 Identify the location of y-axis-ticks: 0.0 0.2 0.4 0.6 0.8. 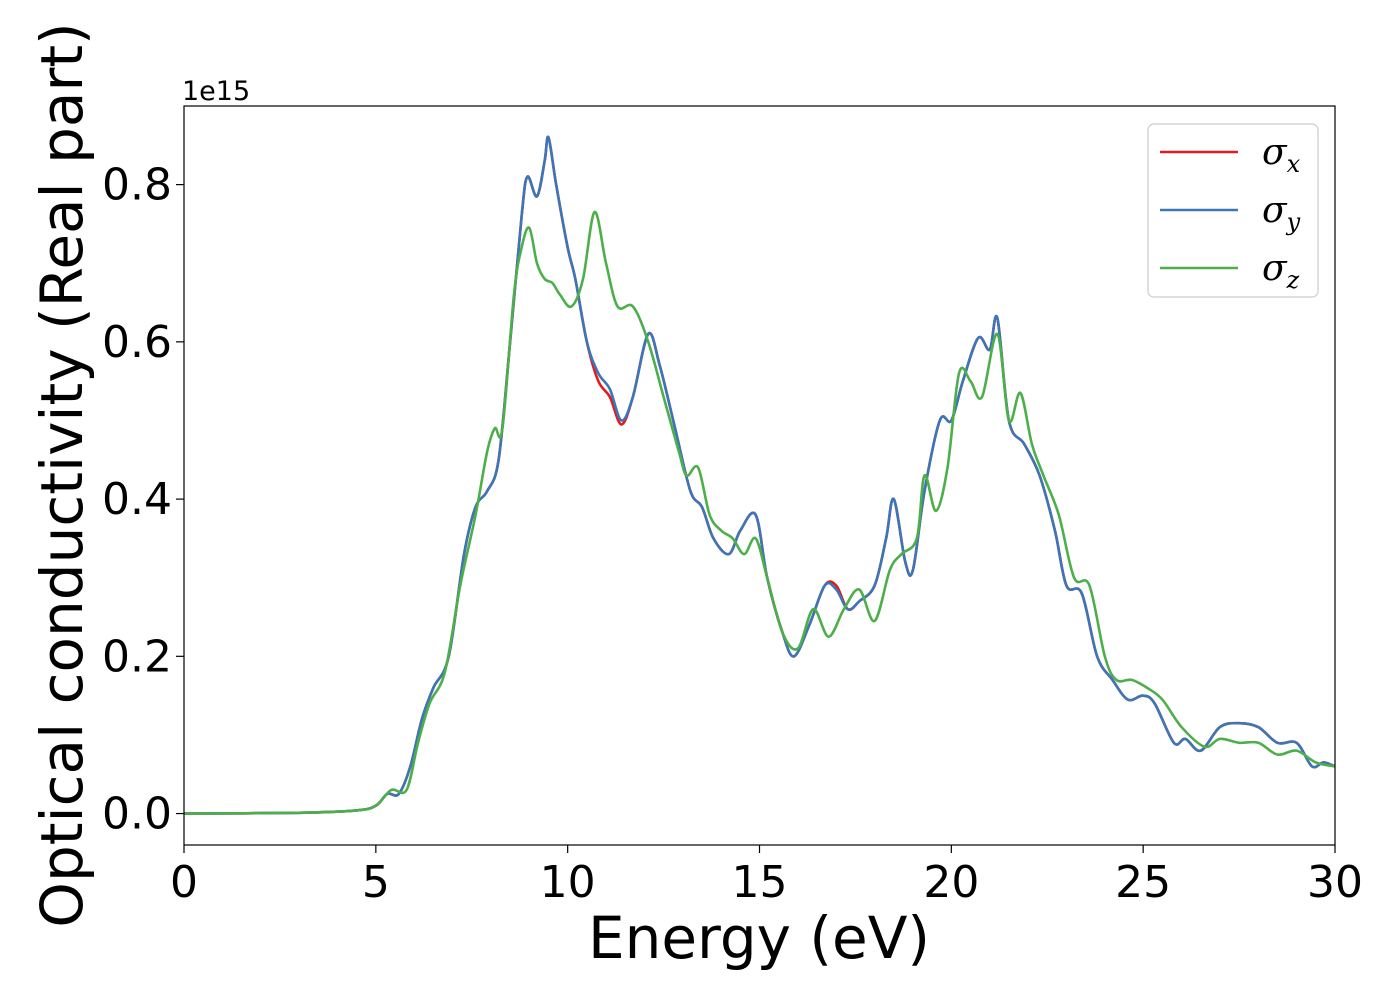
(143, 500).